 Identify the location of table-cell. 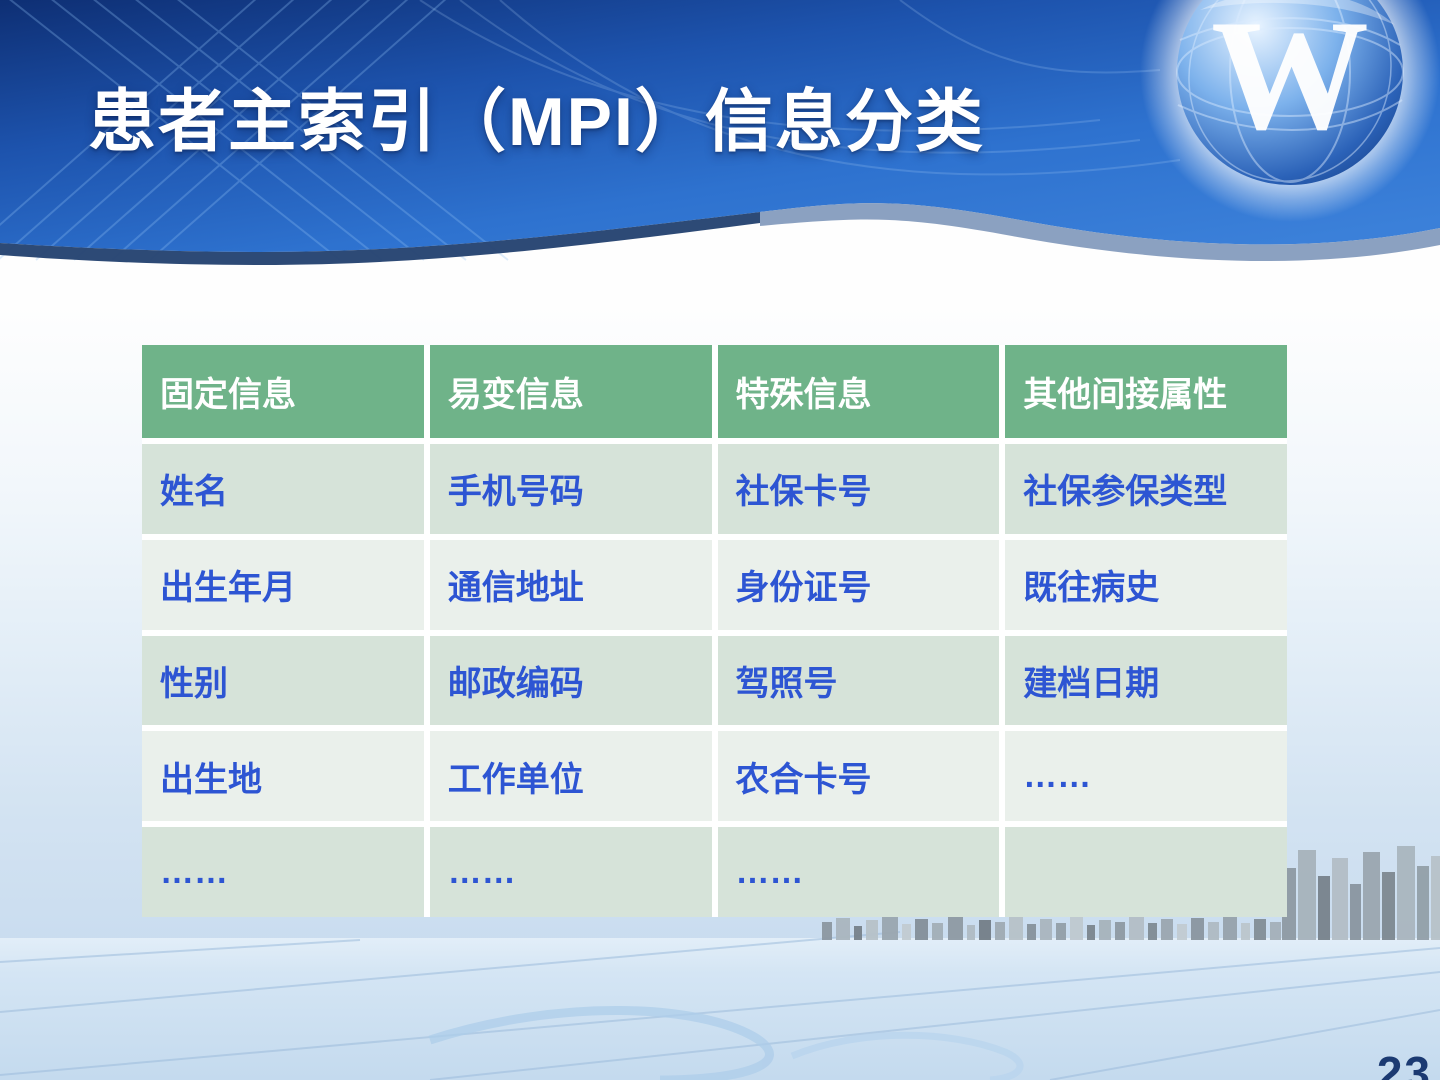
(1146, 872).